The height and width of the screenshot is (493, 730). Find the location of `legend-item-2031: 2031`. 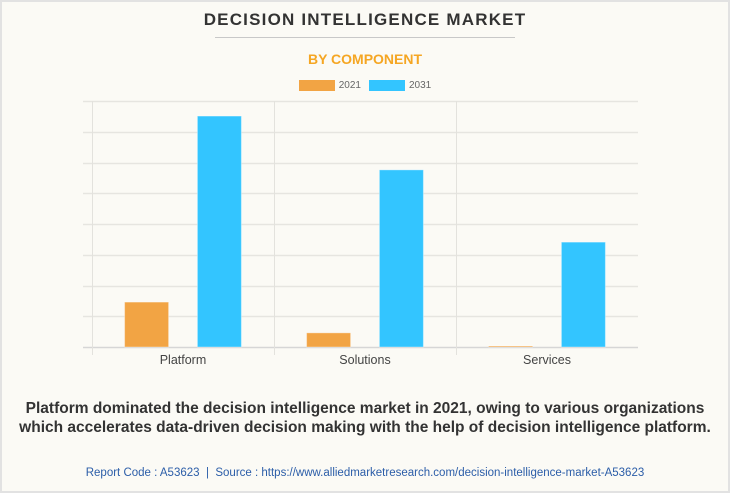

legend-item-2031: 2031 is located at coordinates (400, 85).